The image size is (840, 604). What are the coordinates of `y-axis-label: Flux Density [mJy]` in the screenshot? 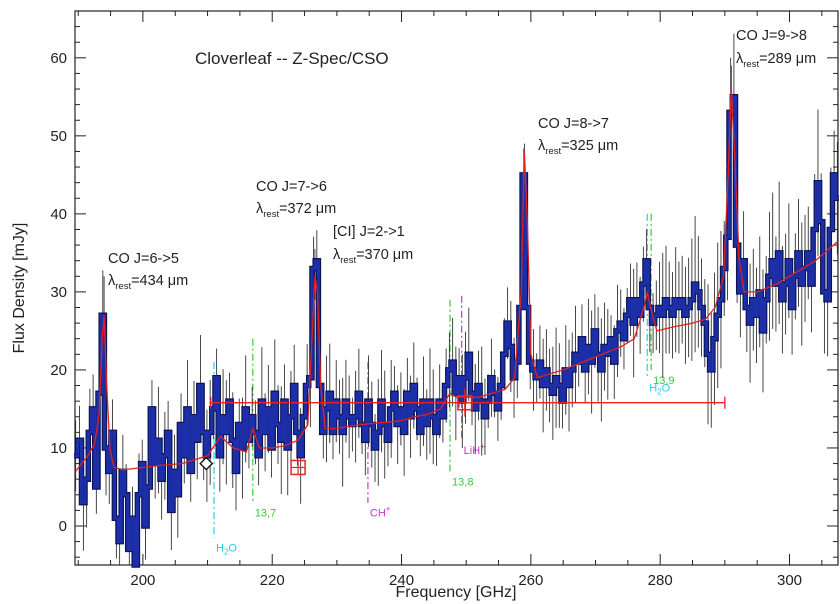 It's located at (19, 288).